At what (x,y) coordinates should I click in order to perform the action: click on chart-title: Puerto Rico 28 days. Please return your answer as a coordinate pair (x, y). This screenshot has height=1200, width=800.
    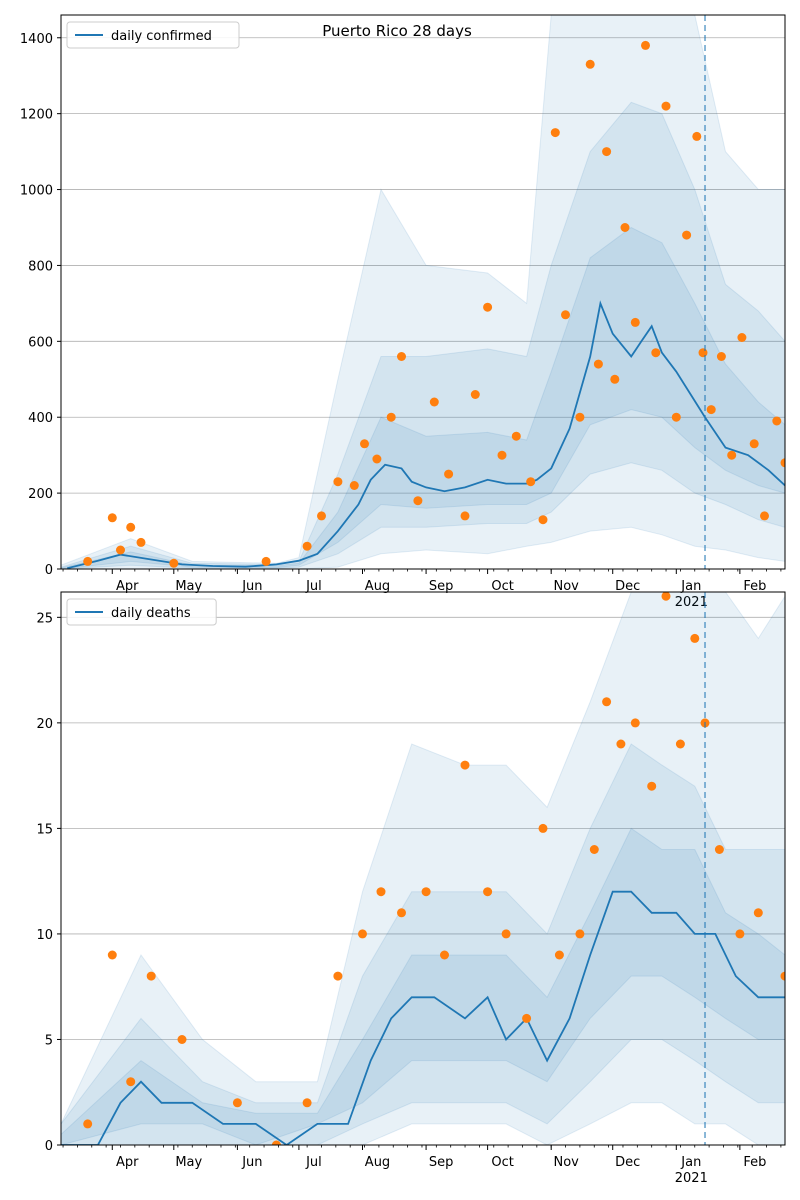
    Looking at the image, I should click on (397, 31).